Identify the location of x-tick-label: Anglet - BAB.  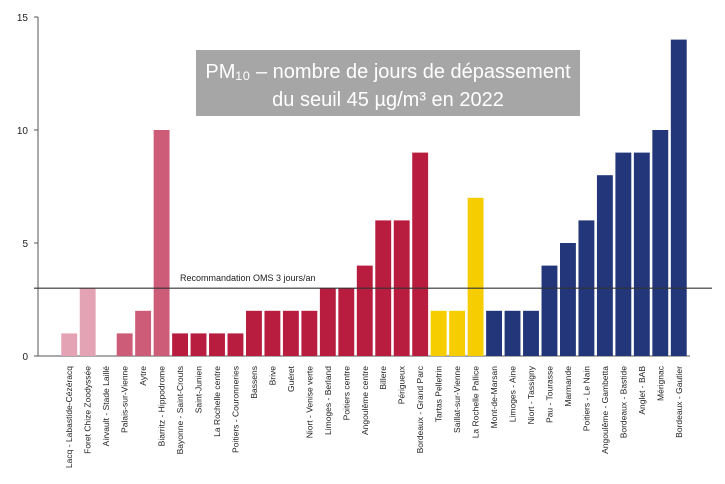
(642, 390).